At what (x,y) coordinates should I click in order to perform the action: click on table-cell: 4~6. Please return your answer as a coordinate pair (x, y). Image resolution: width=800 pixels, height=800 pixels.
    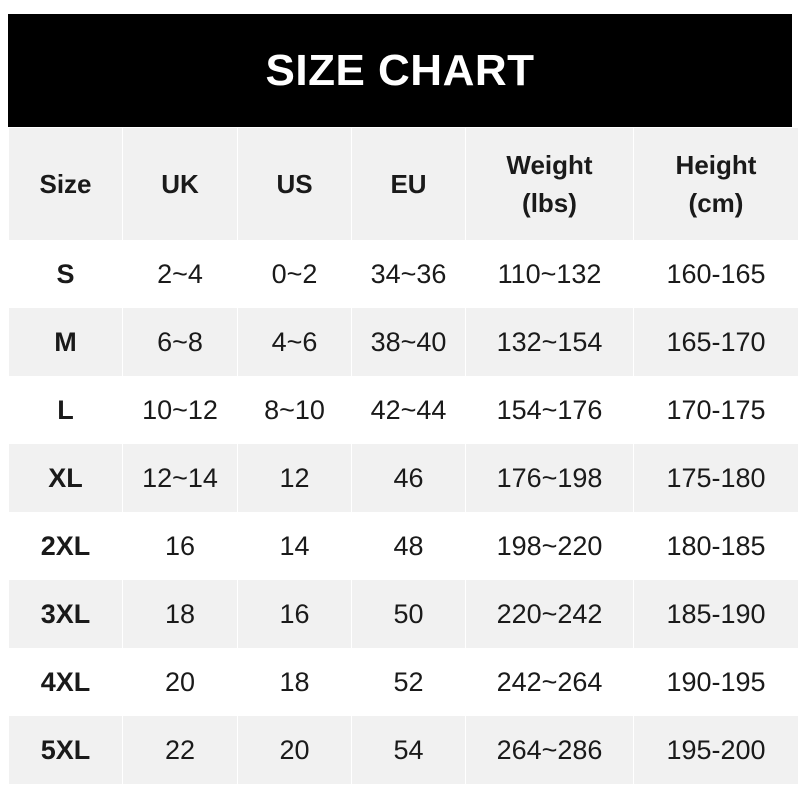
    Looking at the image, I should click on (294, 342).